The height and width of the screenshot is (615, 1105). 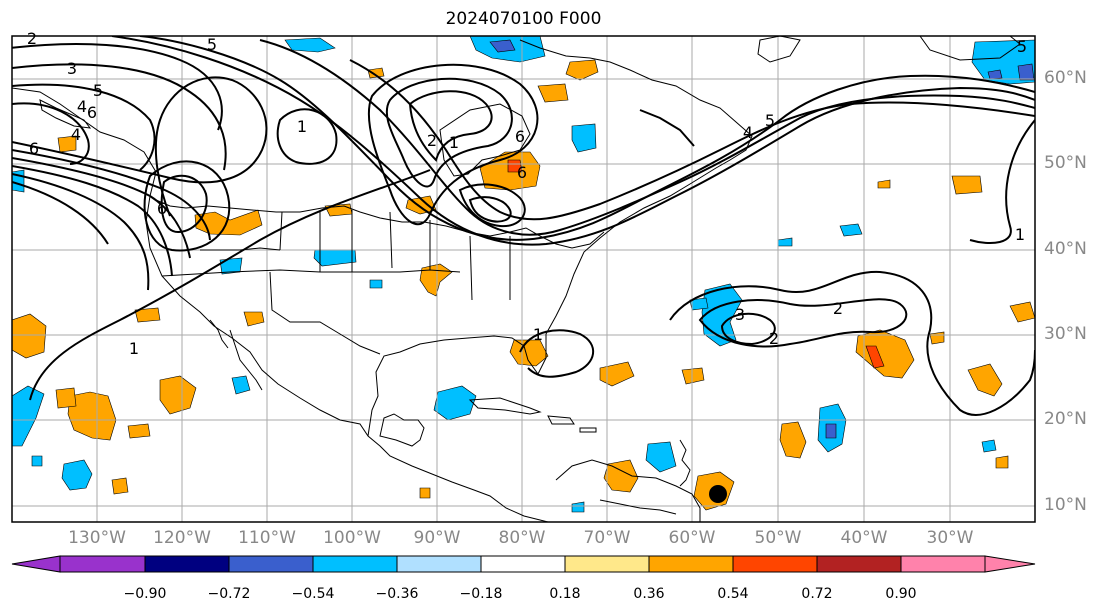 I want to click on lat-label: 20°N, so click(x=1065, y=419).